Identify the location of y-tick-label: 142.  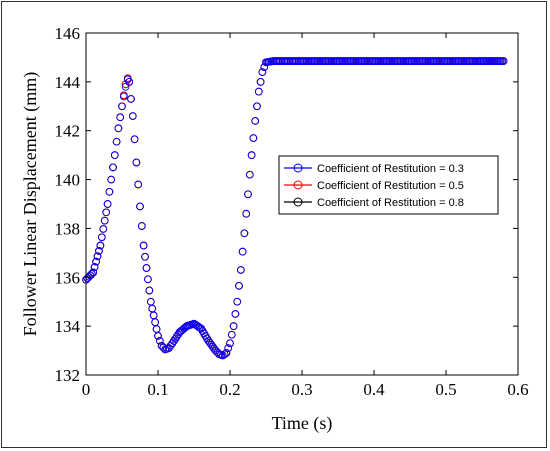
(68, 131).